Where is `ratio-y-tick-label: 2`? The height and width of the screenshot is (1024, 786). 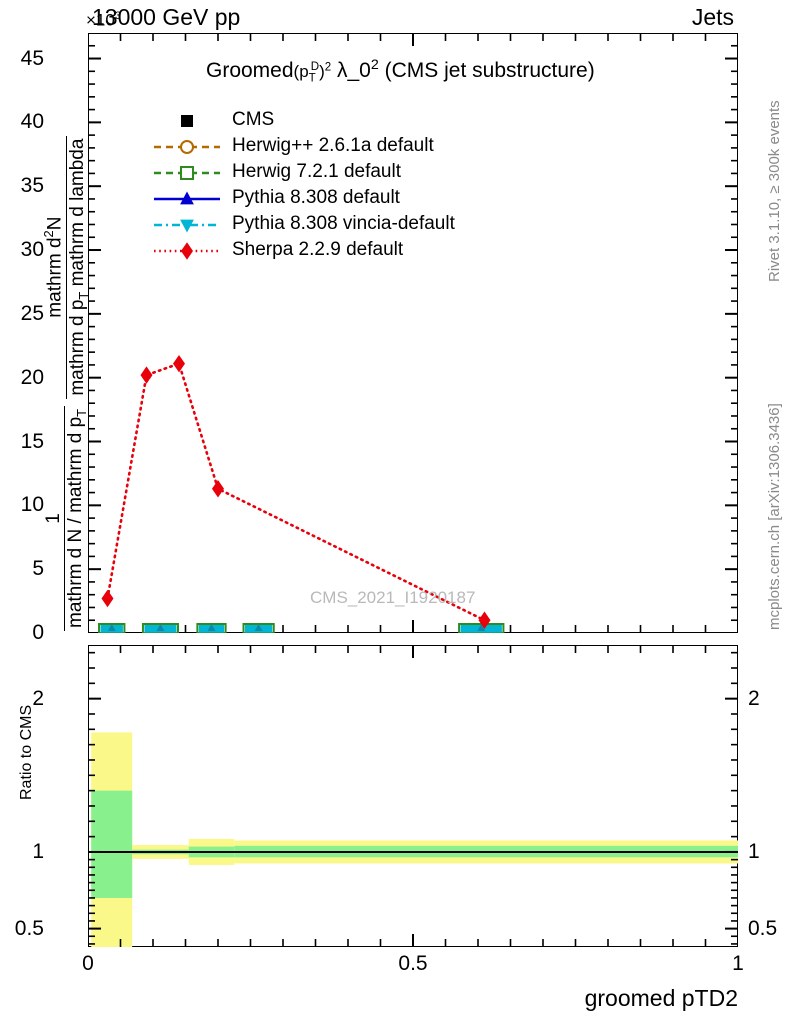 ratio-y-tick-label: 2 is located at coordinates (38, 698).